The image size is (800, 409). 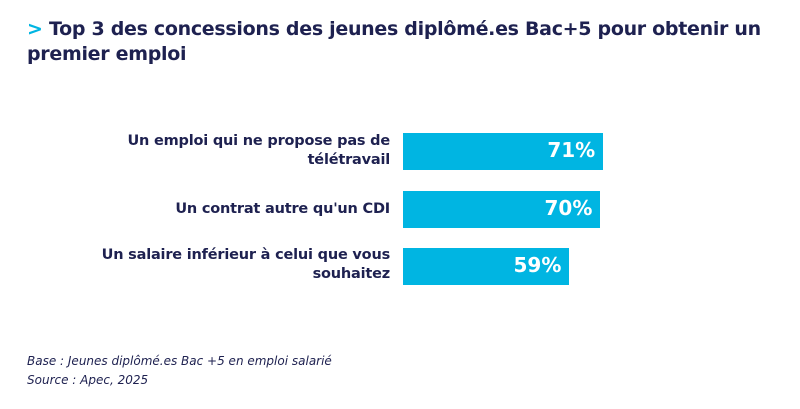 What do you see at coordinates (486, 266) in the screenshot?
I see `bar: 59%` at bounding box center [486, 266].